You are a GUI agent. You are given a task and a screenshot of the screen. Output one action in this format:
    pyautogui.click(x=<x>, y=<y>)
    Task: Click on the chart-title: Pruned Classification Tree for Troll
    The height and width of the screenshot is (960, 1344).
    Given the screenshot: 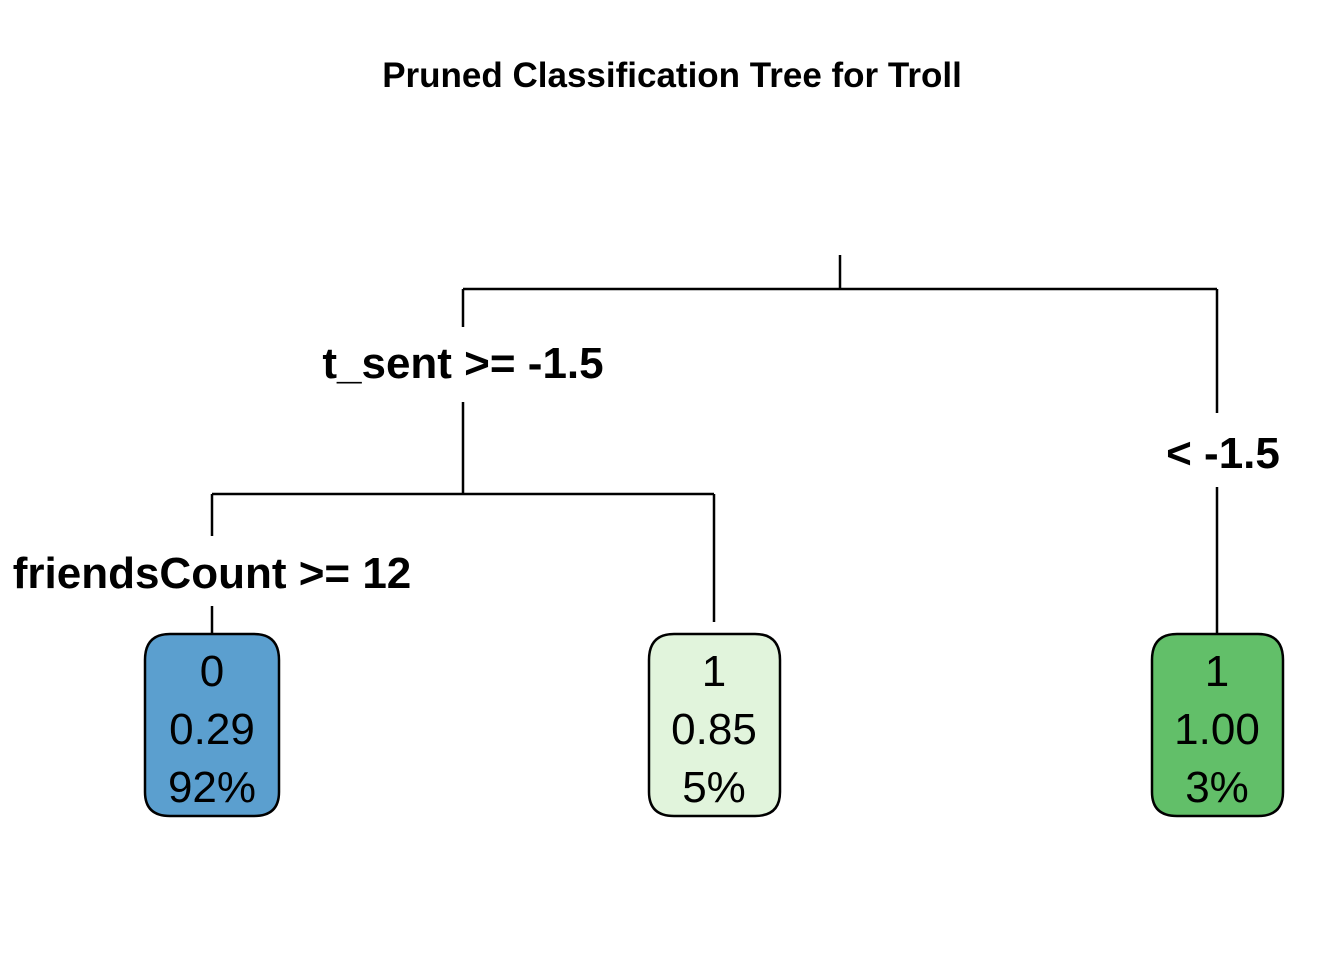 What is the action you would take?
    pyautogui.click(x=672, y=75)
    